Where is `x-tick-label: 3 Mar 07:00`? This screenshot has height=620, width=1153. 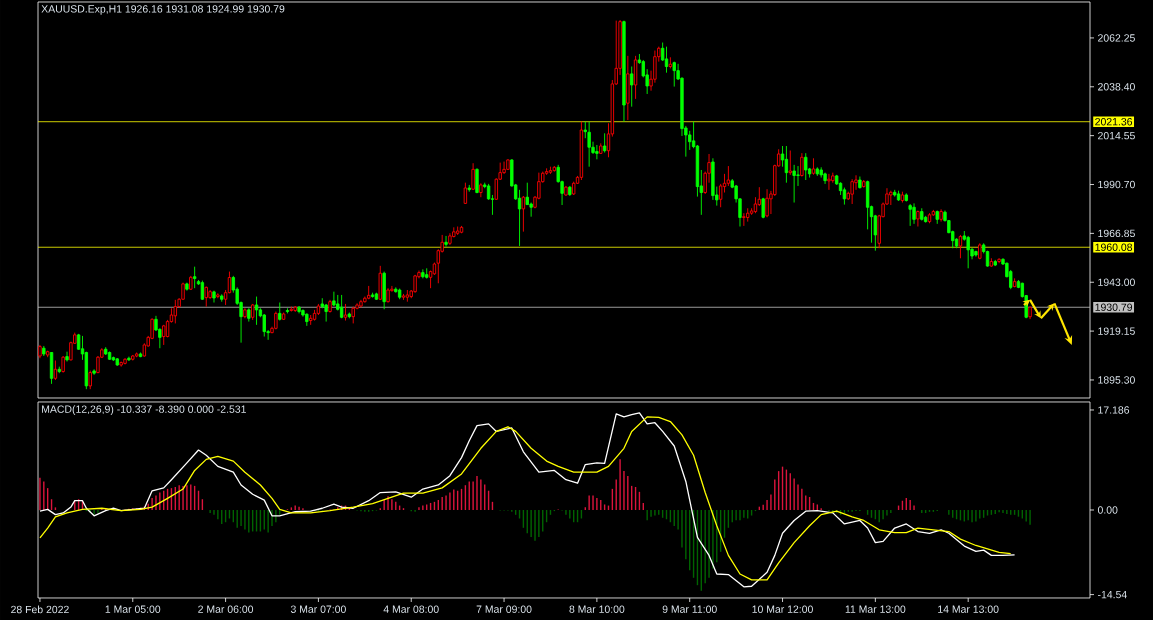
x-tick-label: 3 Mar 07:00 is located at coordinates (318, 609).